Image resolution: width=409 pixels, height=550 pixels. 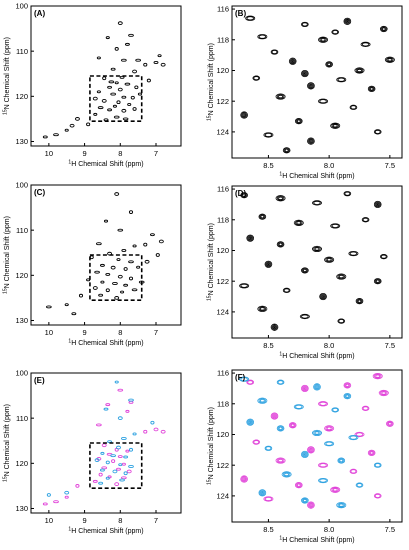 I want to click on x-axis-title-superscript: 1, so click(x=69, y=342).